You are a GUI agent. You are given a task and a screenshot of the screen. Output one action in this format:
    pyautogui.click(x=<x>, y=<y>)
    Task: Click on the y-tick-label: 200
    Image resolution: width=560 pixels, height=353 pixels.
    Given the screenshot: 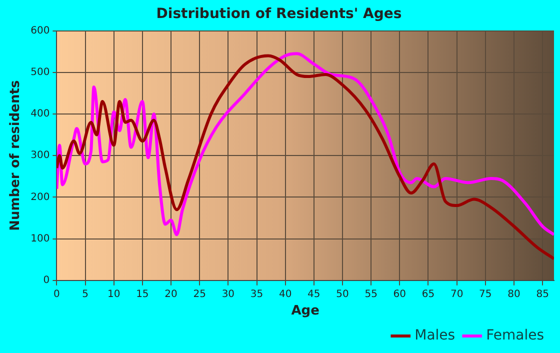 What is the action you would take?
    pyautogui.click(x=40, y=197)
    